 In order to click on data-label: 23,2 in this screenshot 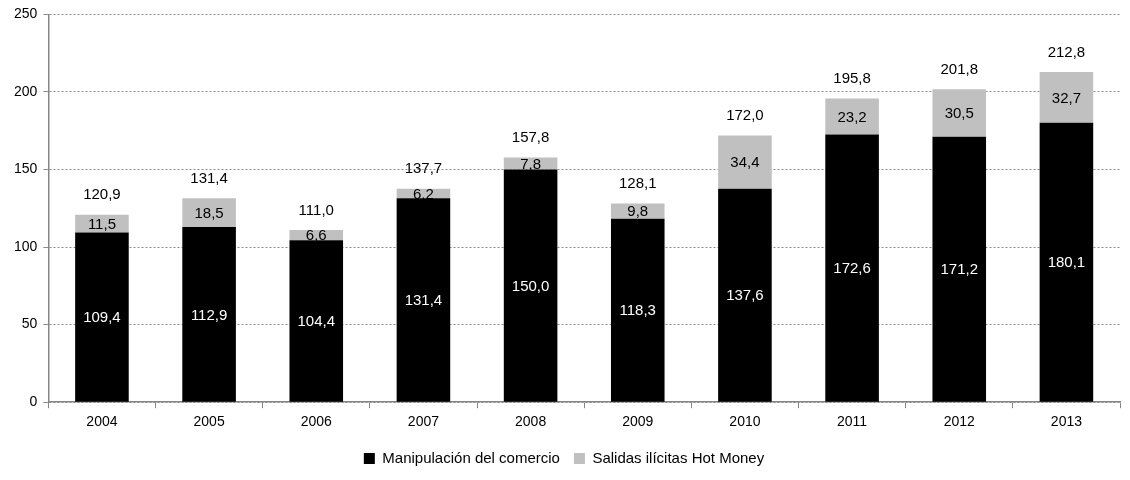, I will do `click(852, 116)`.